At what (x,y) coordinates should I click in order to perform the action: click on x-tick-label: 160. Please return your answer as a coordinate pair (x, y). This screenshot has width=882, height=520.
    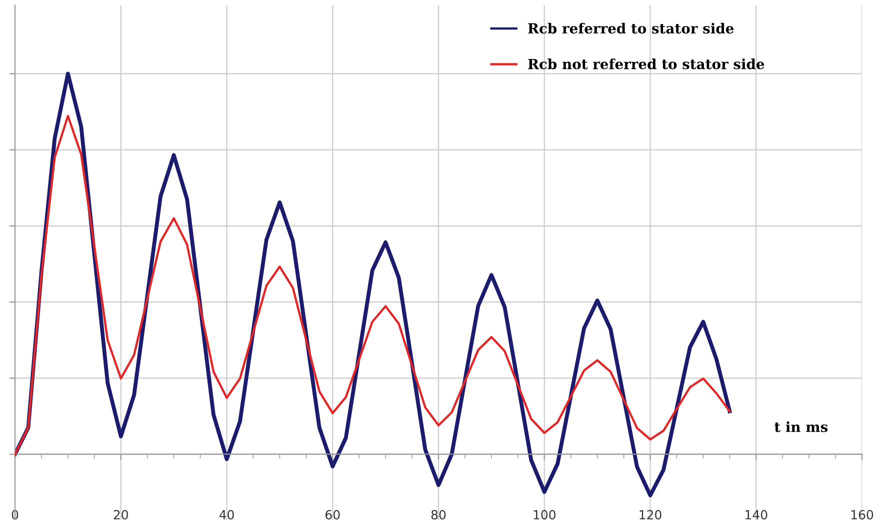
    Looking at the image, I should click on (862, 515).